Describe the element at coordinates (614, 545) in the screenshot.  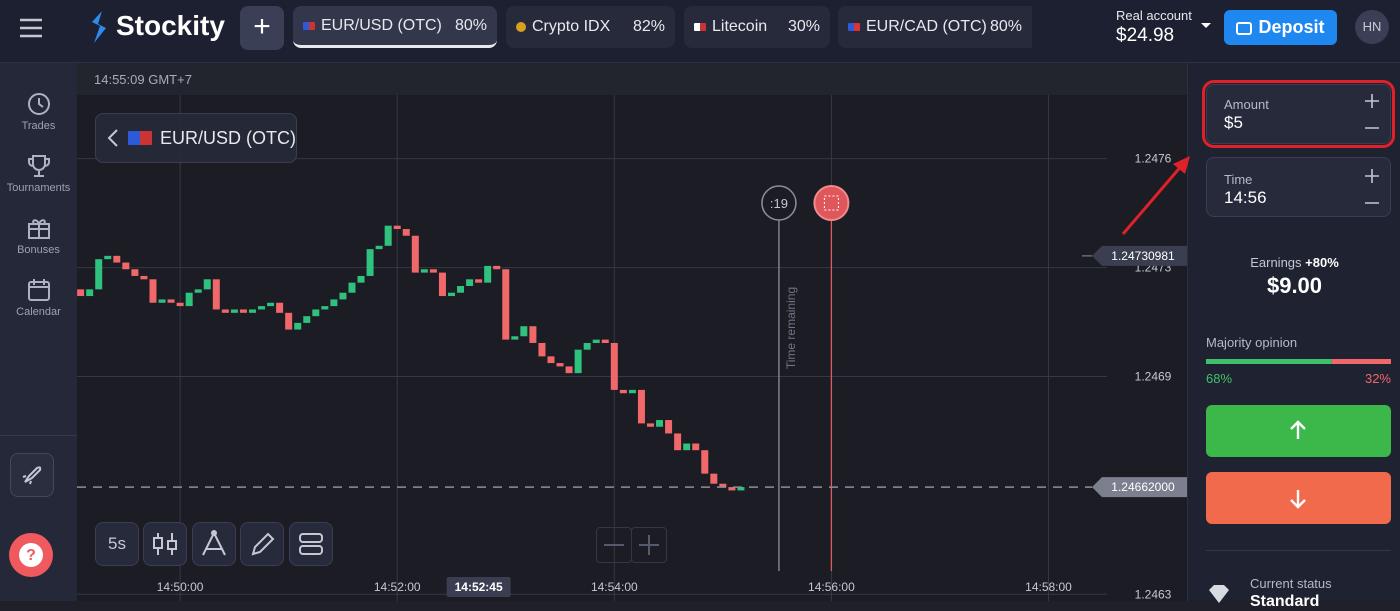
I see `zoom-out` at that location.